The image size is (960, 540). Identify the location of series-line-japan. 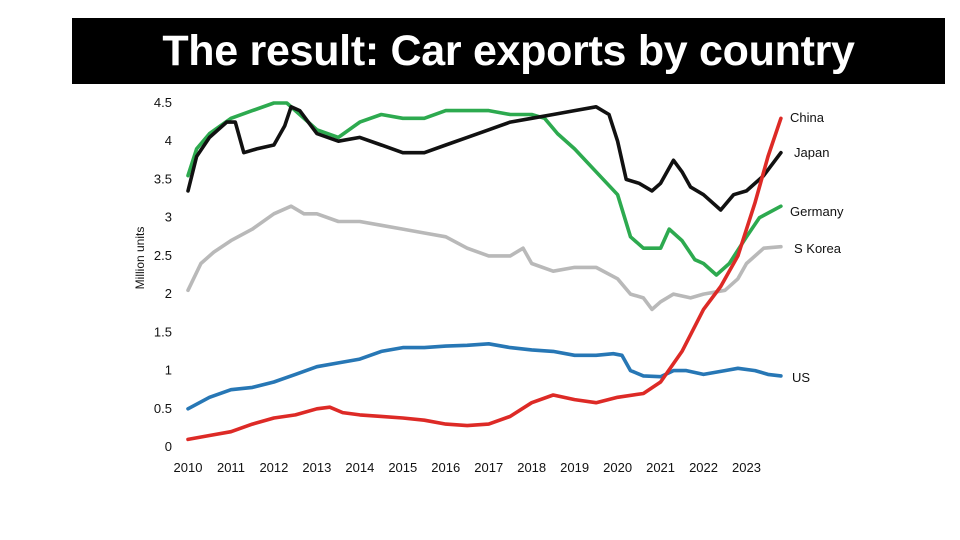
(484, 158).